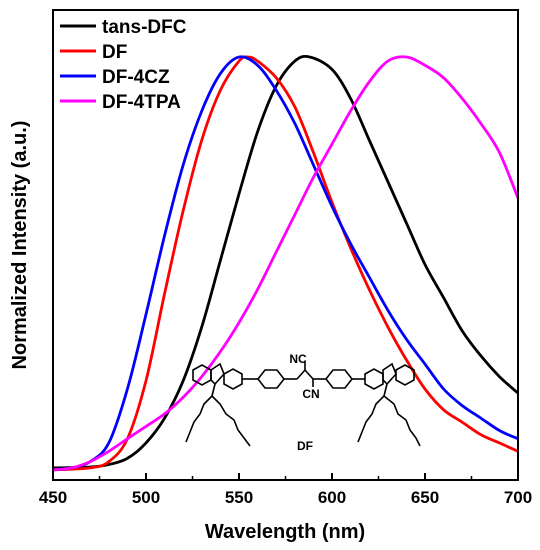 The image size is (540, 550). Describe the element at coordinates (123, 65) in the screenshot. I see `legend: tans-DFC DF DF-4CZ DF-4TPA` at that location.